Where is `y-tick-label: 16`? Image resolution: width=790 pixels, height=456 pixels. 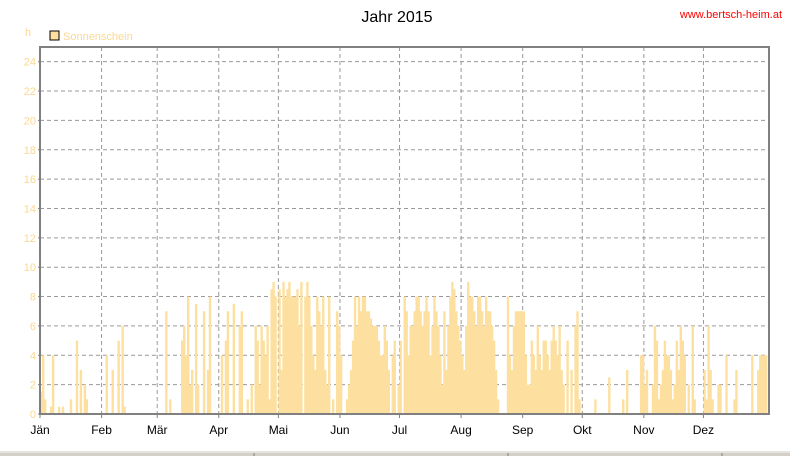 y-tick-label: 16 is located at coordinates (30, 180).